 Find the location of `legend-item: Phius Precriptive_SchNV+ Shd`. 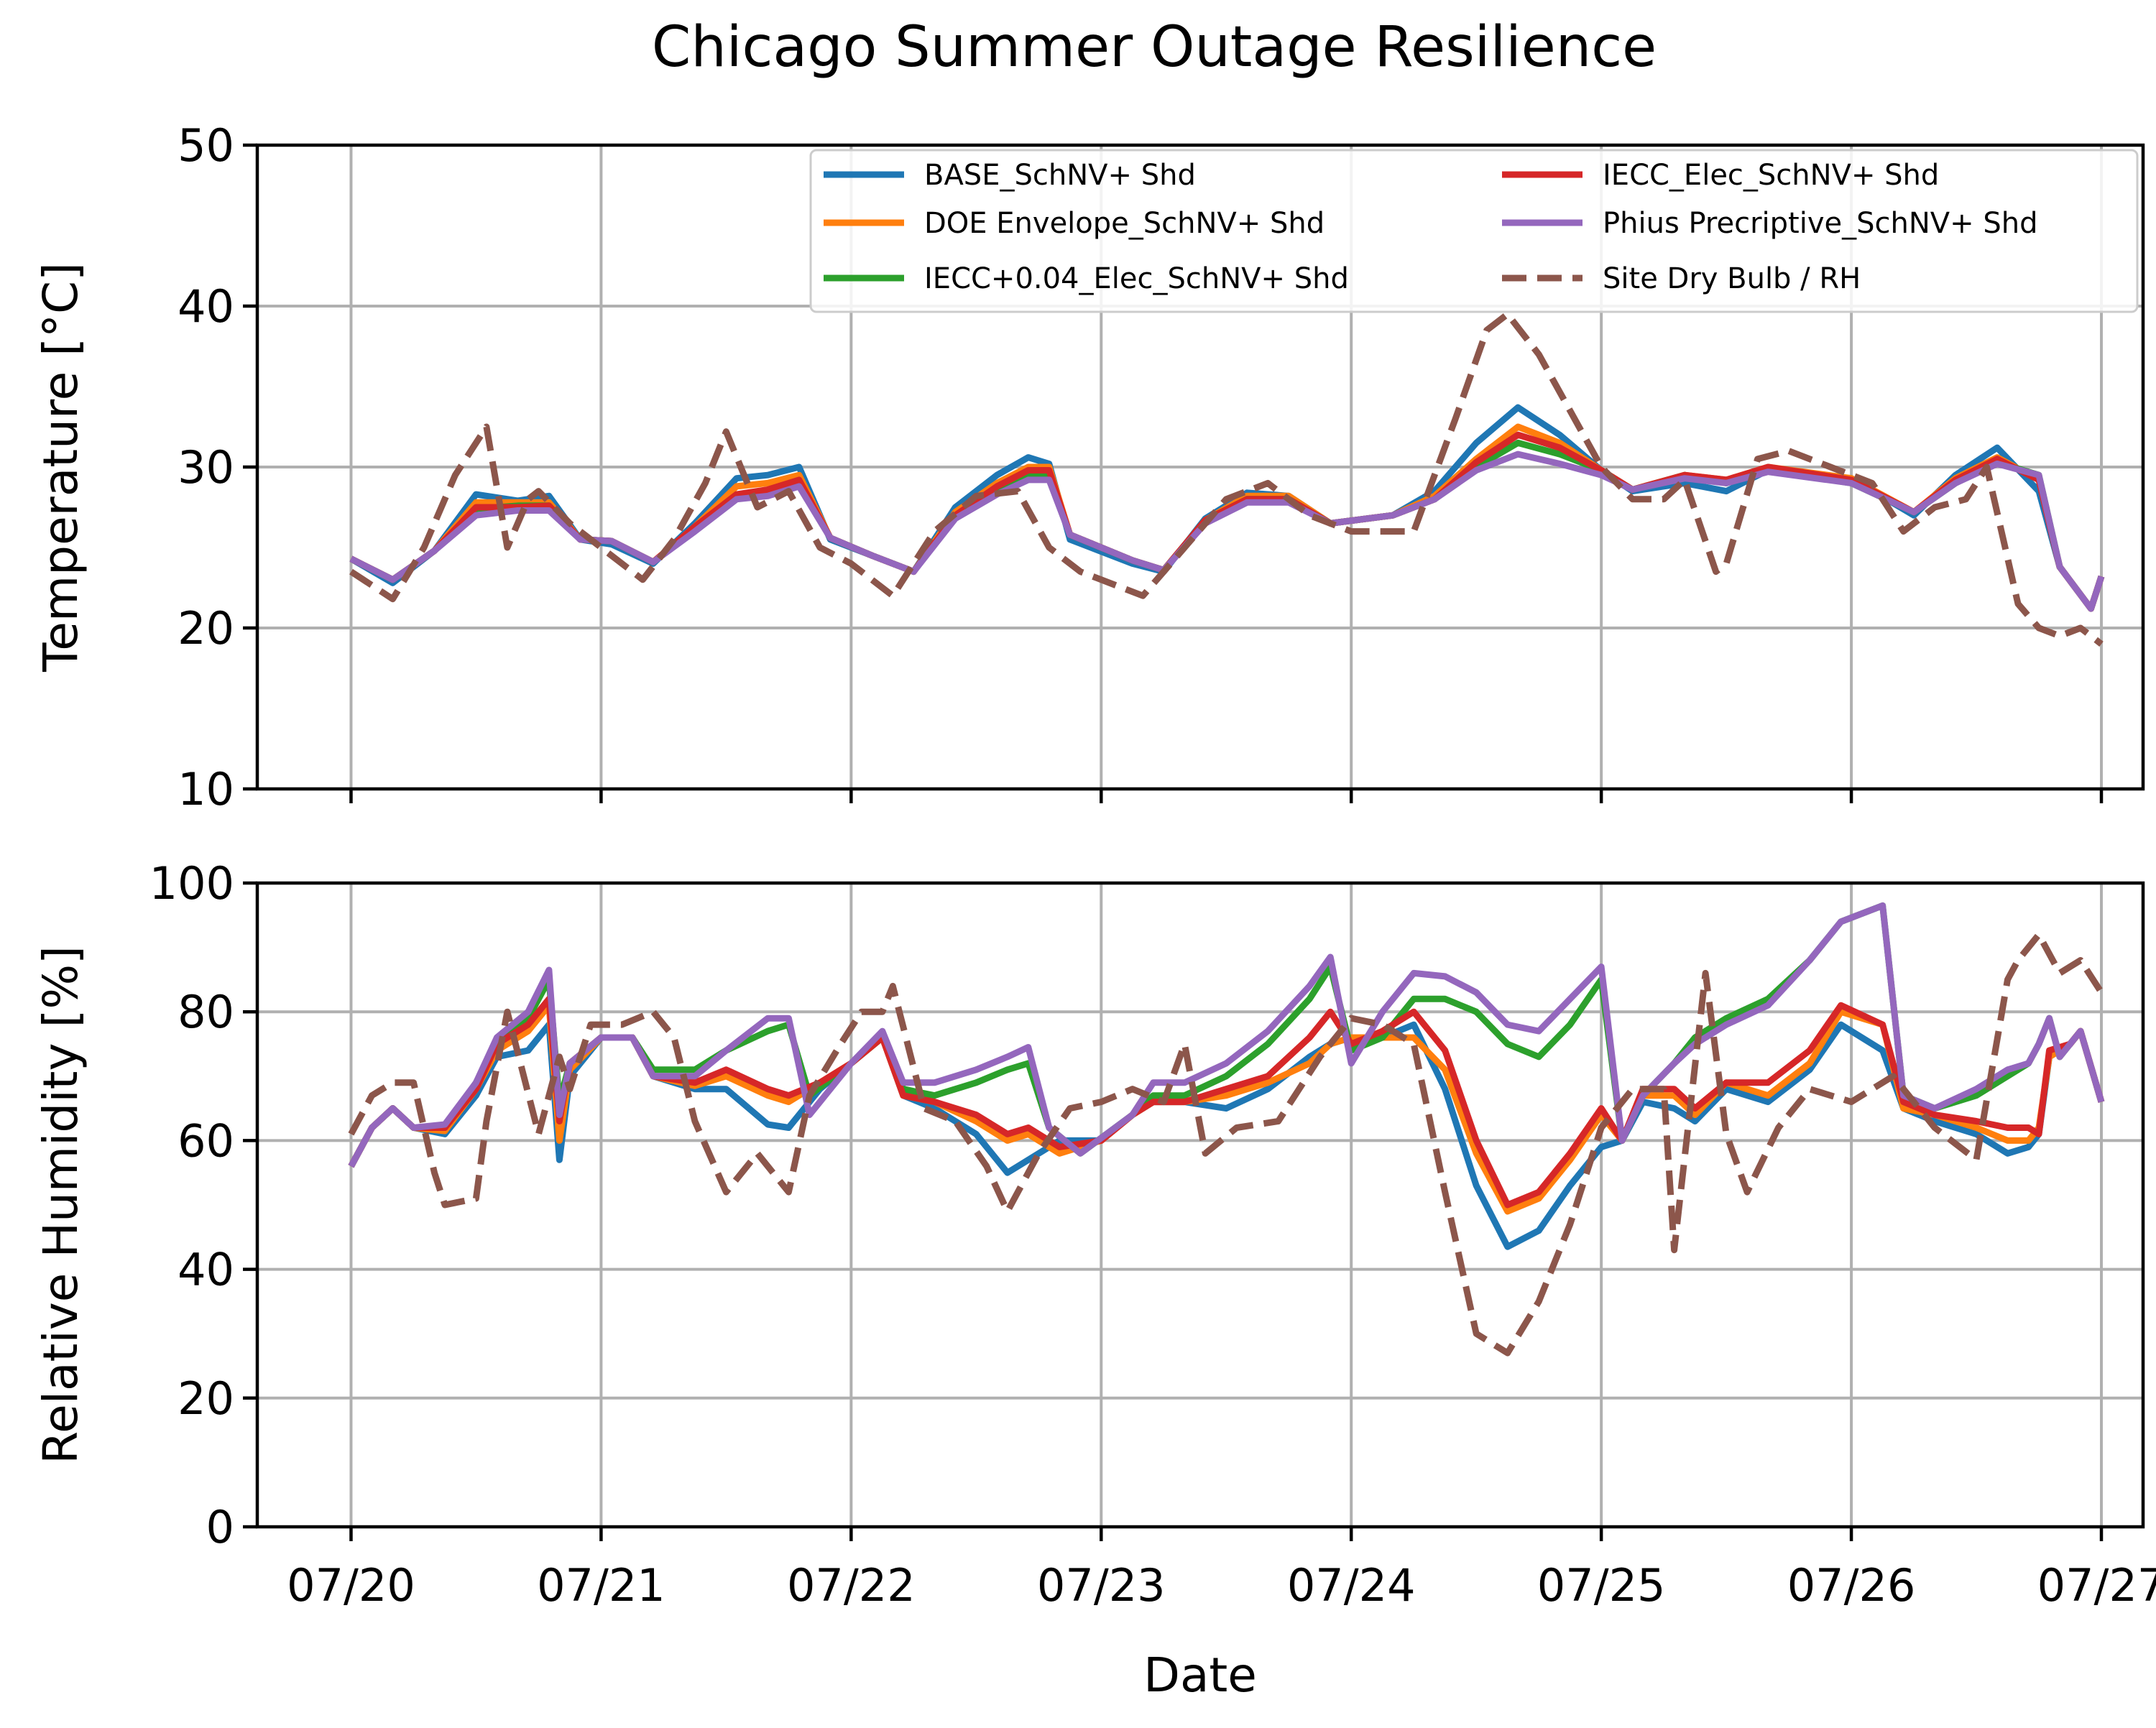

legend-item: Phius Precriptive_SchNV+ Shd is located at coordinates (1770, 223).